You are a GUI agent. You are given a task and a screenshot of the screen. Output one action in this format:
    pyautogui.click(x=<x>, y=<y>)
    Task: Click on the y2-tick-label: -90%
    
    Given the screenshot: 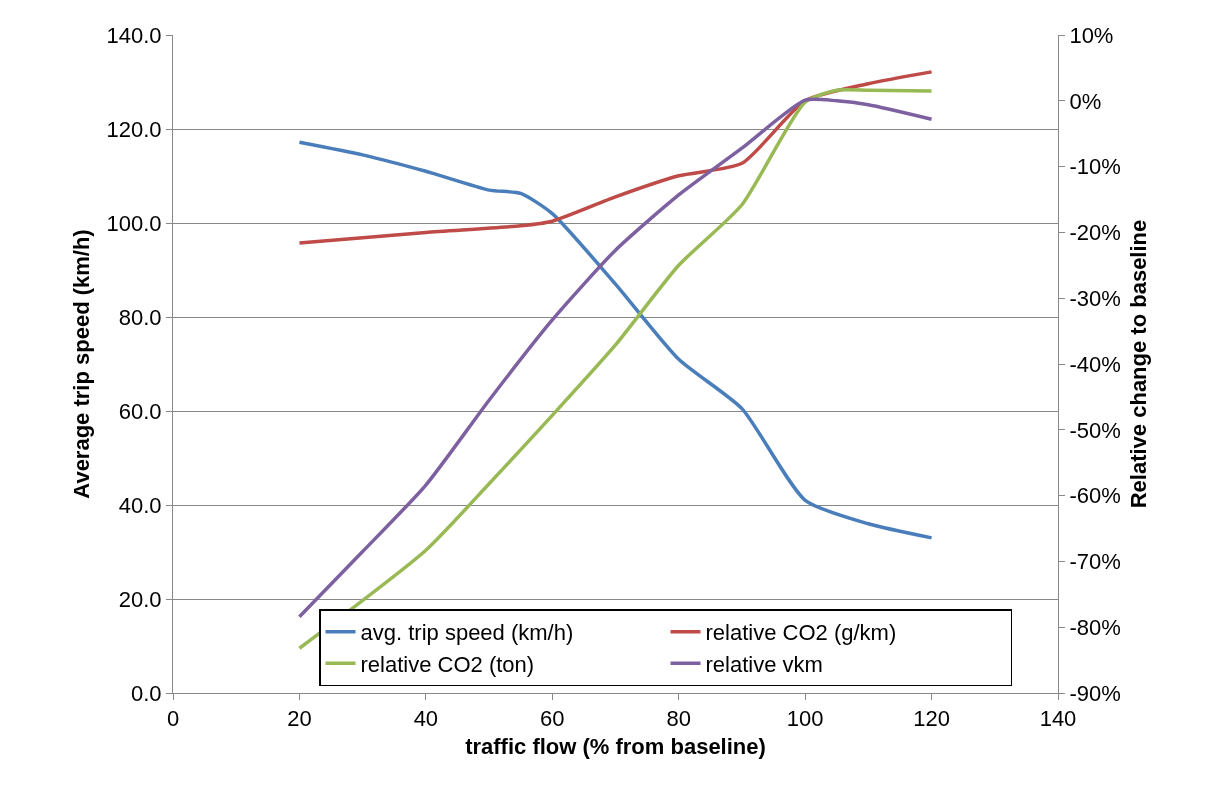 What is the action you would take?
    pyautogui.click(x=1095, y=693)
    